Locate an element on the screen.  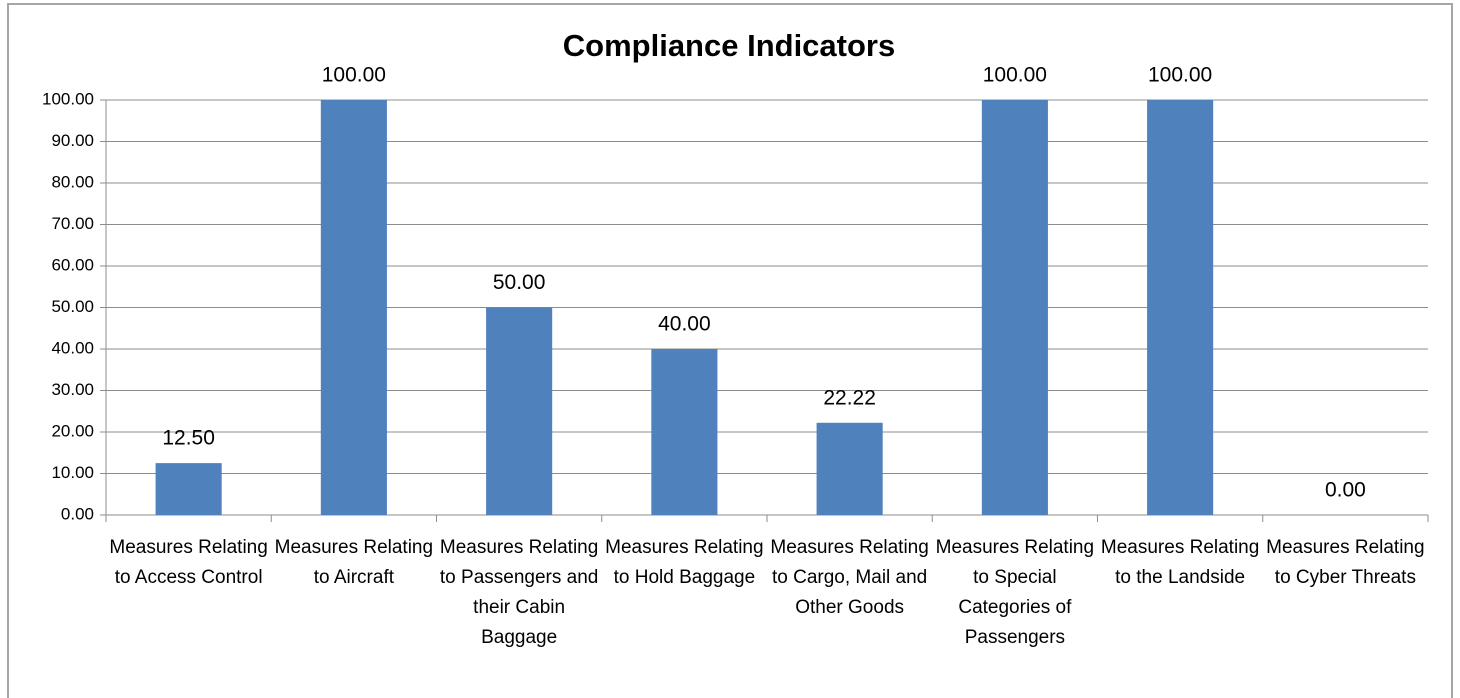
x-tick-label: Measures Relating to Access Control is located at coordinates (188, 562).